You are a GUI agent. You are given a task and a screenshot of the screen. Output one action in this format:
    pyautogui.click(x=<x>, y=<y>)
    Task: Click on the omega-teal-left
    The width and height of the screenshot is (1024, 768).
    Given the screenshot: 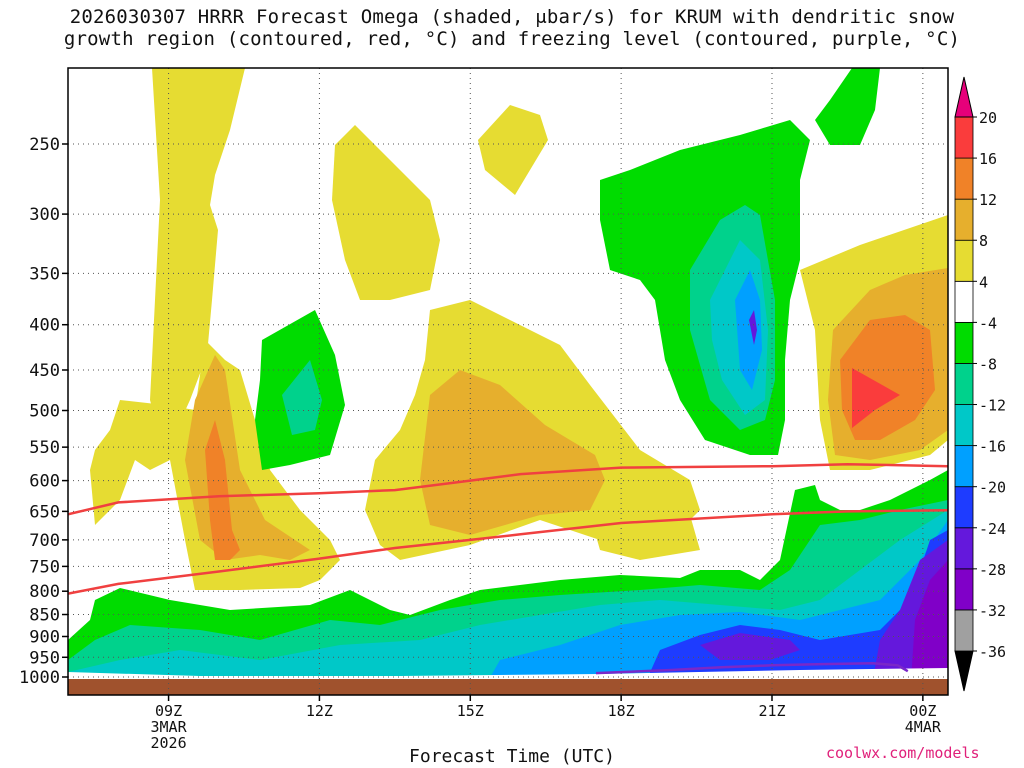 What is the action you would take?
    pyautogui.click(x=302, y=397)
    